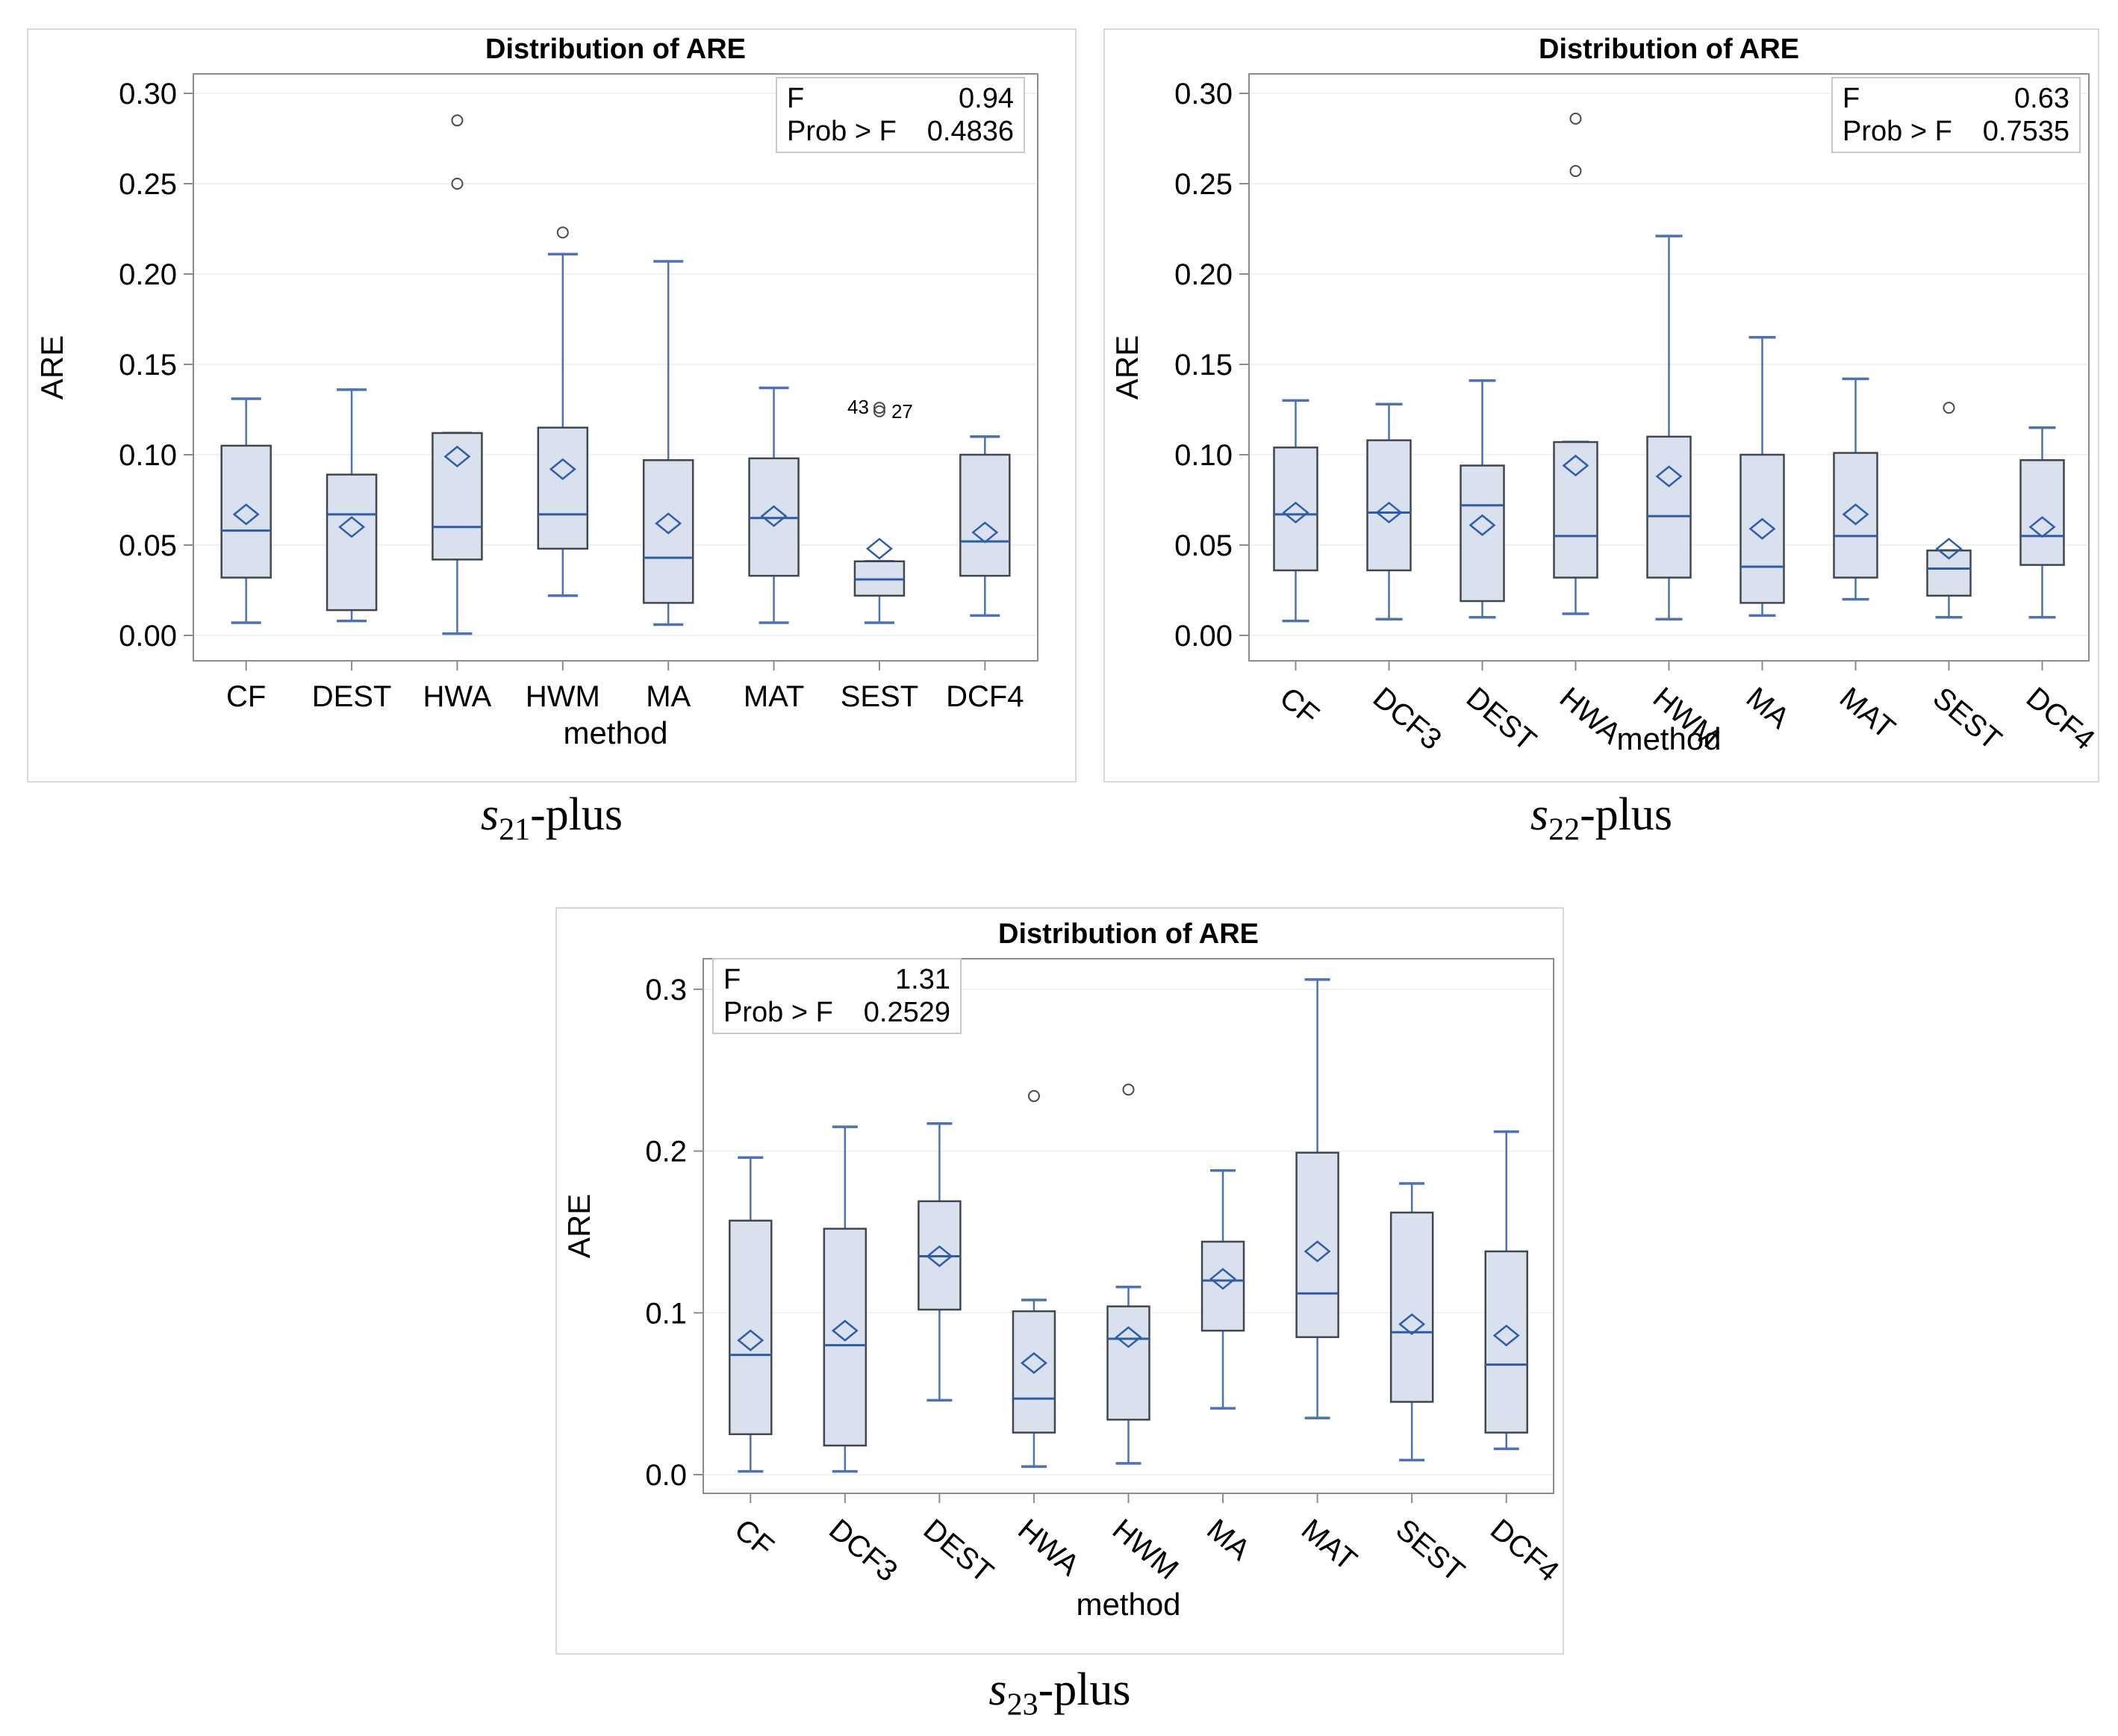 Image resolution: width=2118 pixels, height=1736 pixels. What do you see at coordinates (1128, 1604) in the screenshot?
I see `x-axis-title: method` at bounding box center [1128, 1604].